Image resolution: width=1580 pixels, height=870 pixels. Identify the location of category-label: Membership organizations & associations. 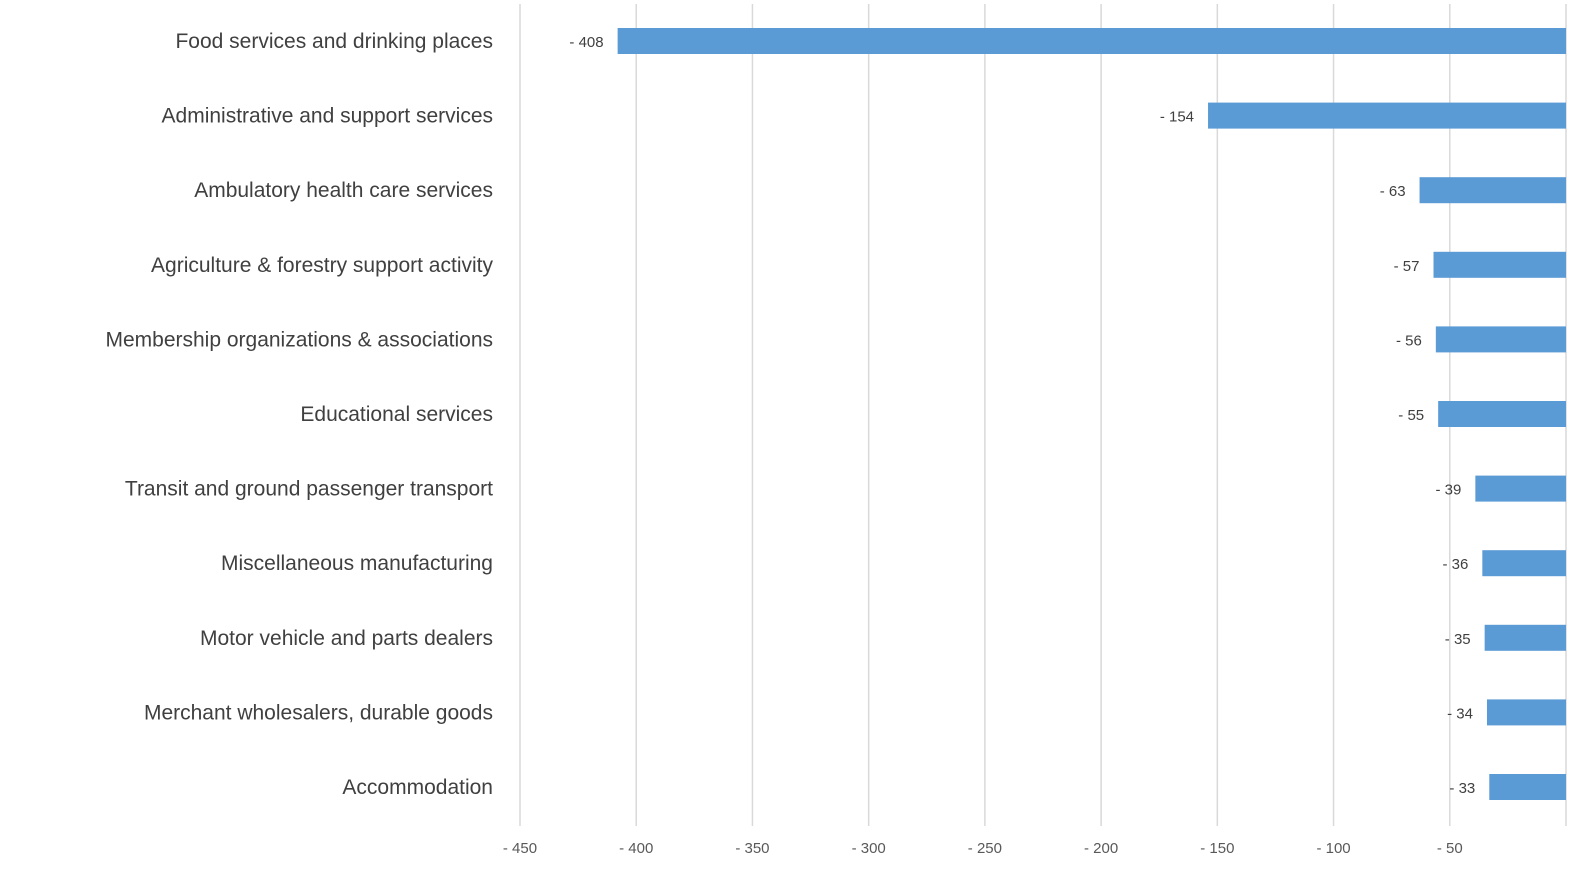
(299, 339).